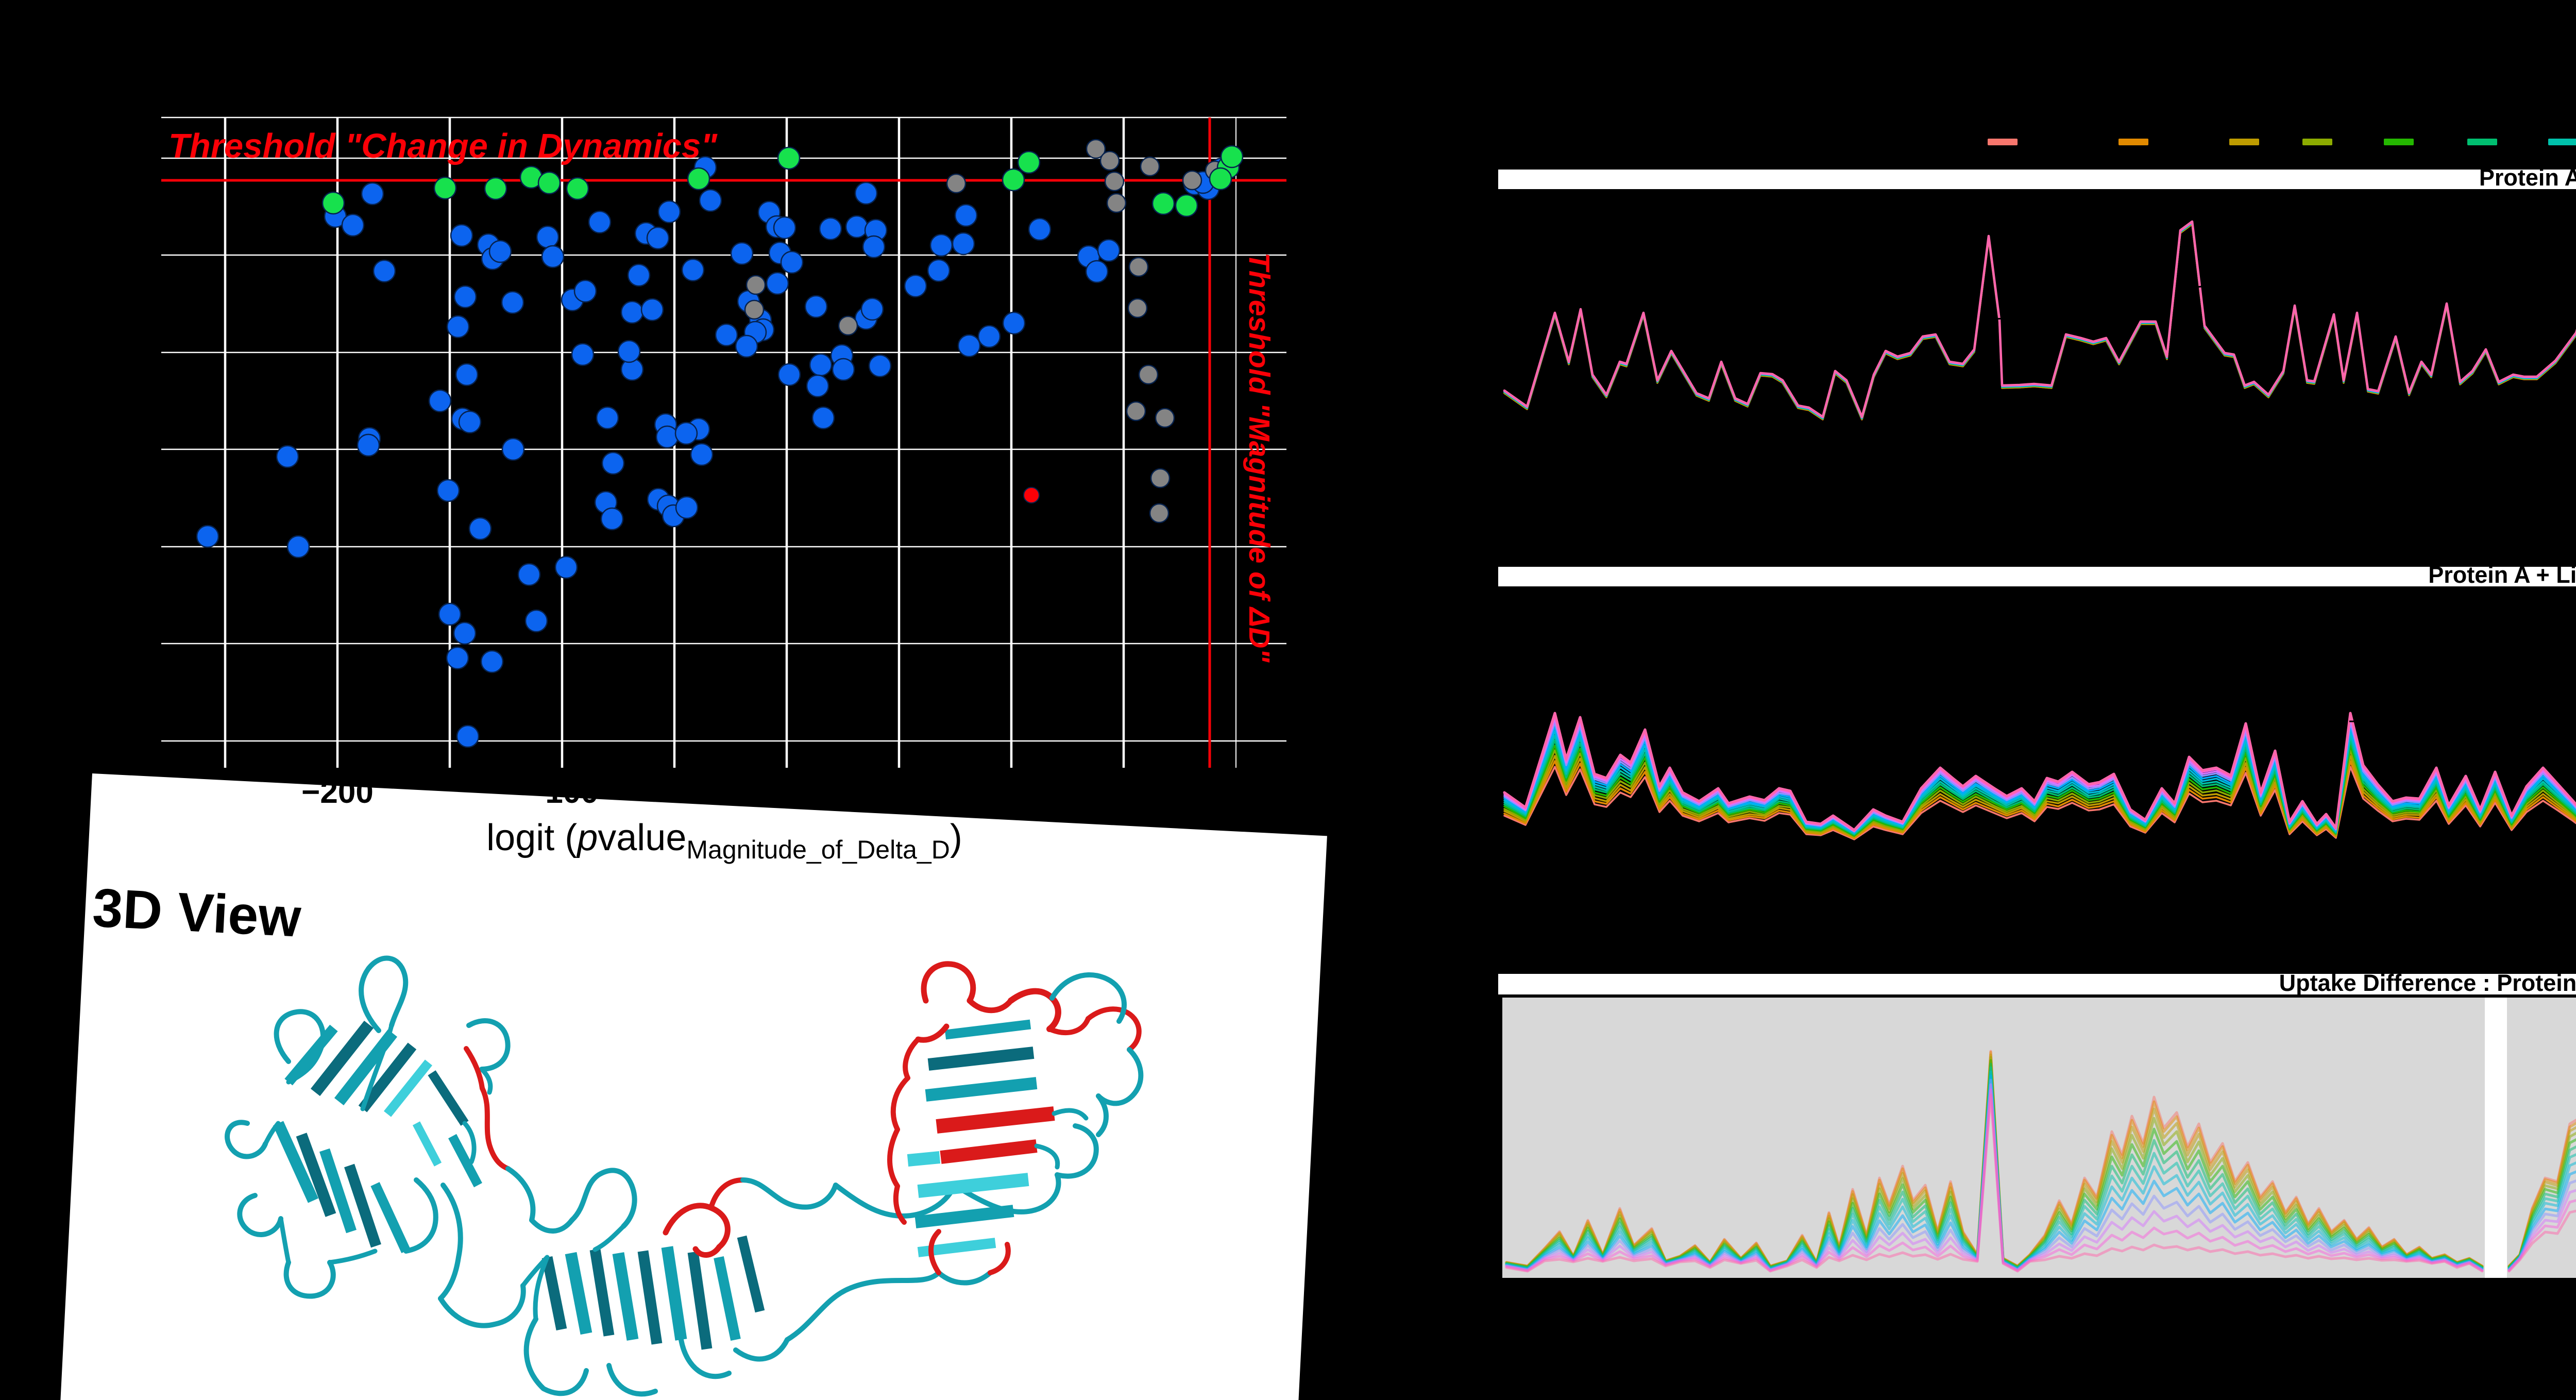 The image size is (2576, 1400). What do you see at coordinates (724, 840) in the screenshot?
I see `svg-text:logit (pvalueMagnitude_of_Delt: logit (pvalueMagnitude_of_Delta_D)` at bounding box center [724, 840].